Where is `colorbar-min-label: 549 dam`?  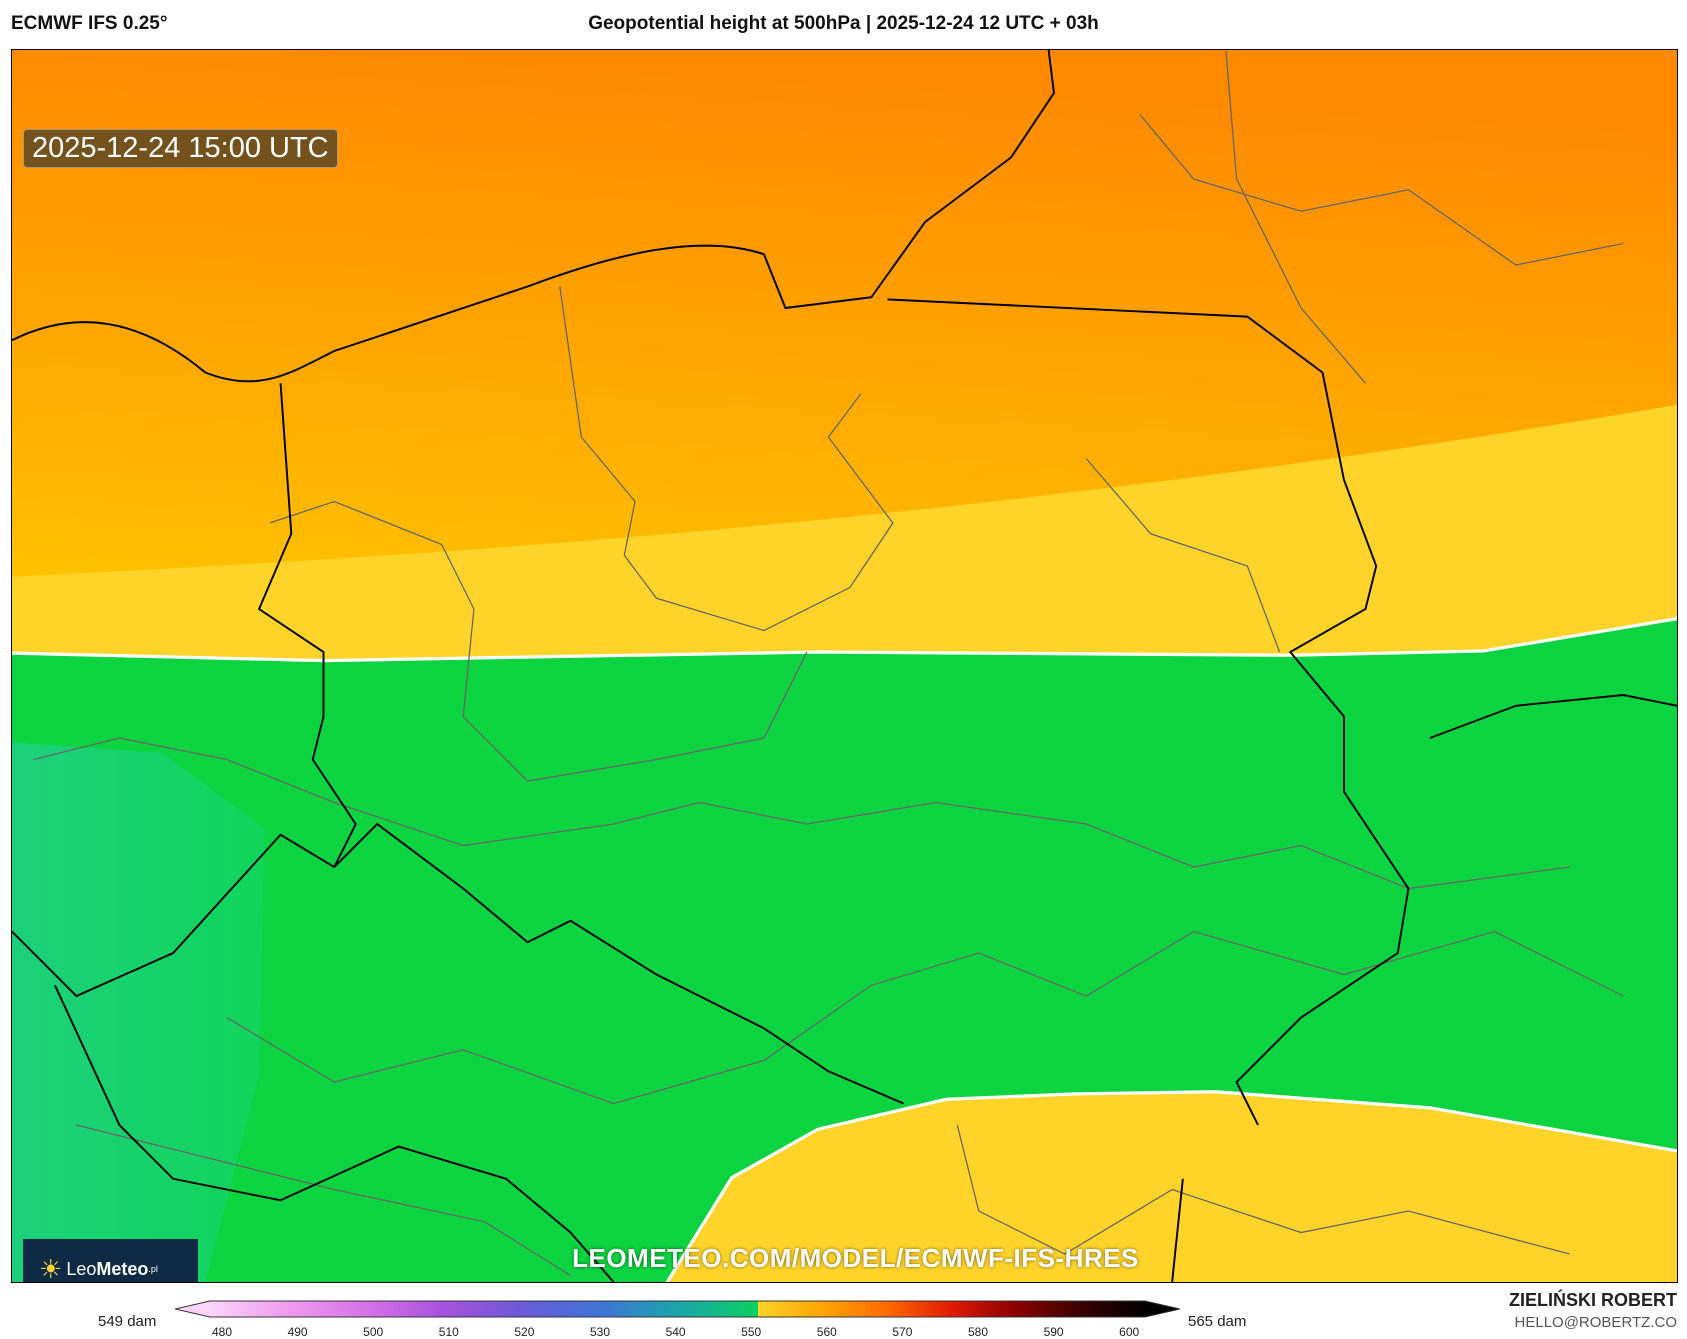
colorbar-min-label: 549 dam is located at coordinates (127, 1321).